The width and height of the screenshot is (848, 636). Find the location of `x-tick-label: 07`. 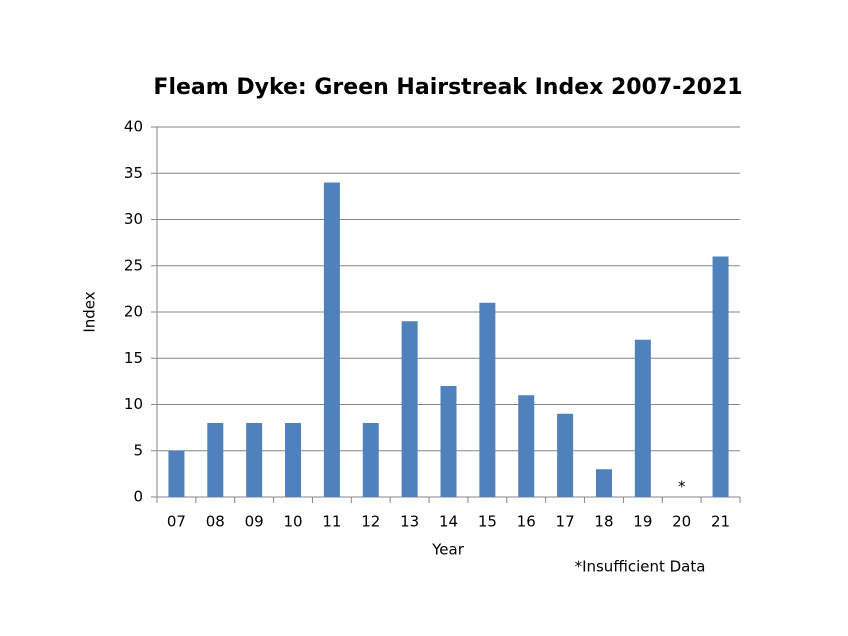

x-tick-label: 07 is located at coordinates (176, 522).